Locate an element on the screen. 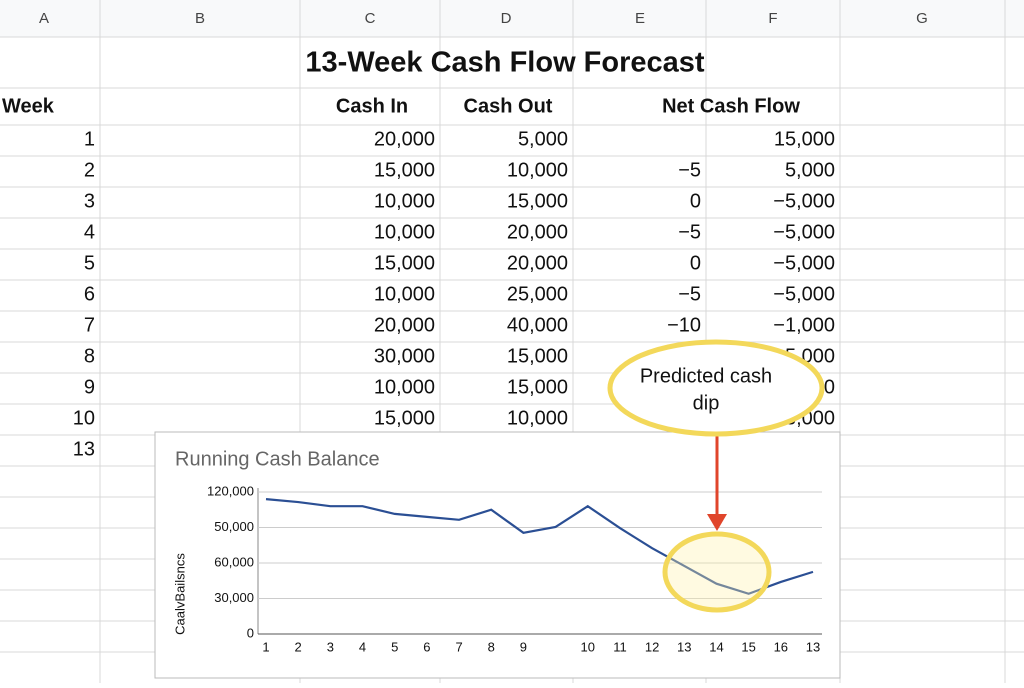 The image size is (1024, 688). chart-title: Running Cash Balance is located at coordinates (277, 459).